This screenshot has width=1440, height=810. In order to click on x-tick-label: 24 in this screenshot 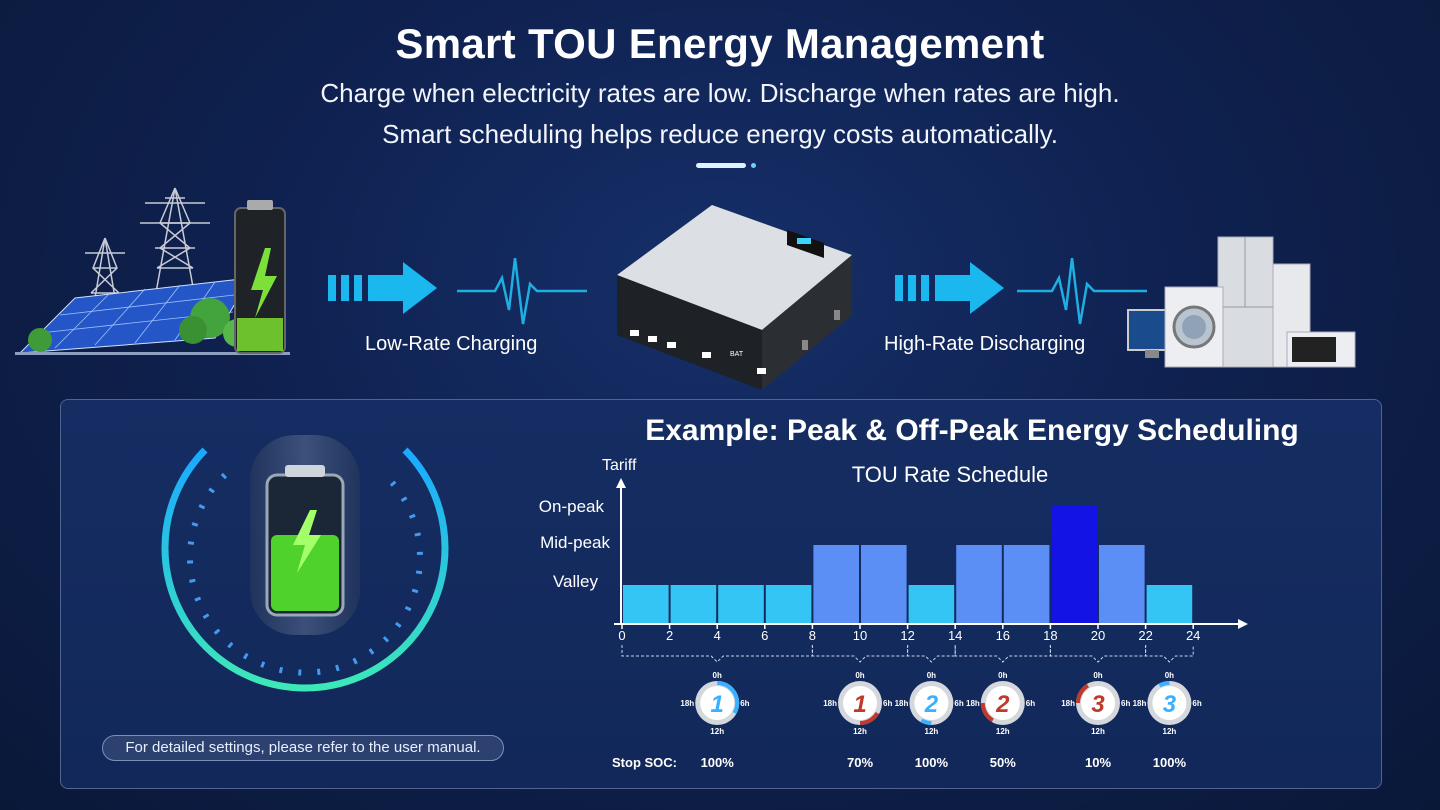, I will do `click(1193, 635)`.